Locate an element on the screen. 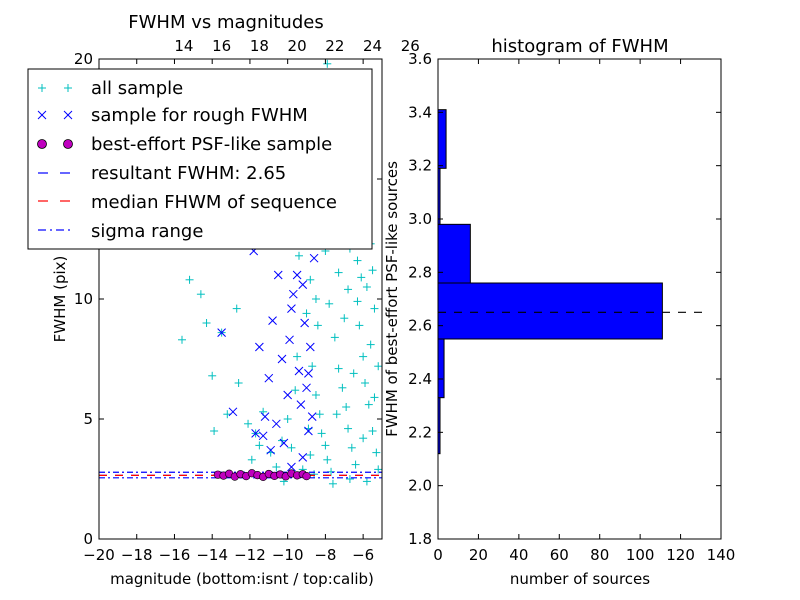  legend-label: all sample is located at coordinates (137, 88).